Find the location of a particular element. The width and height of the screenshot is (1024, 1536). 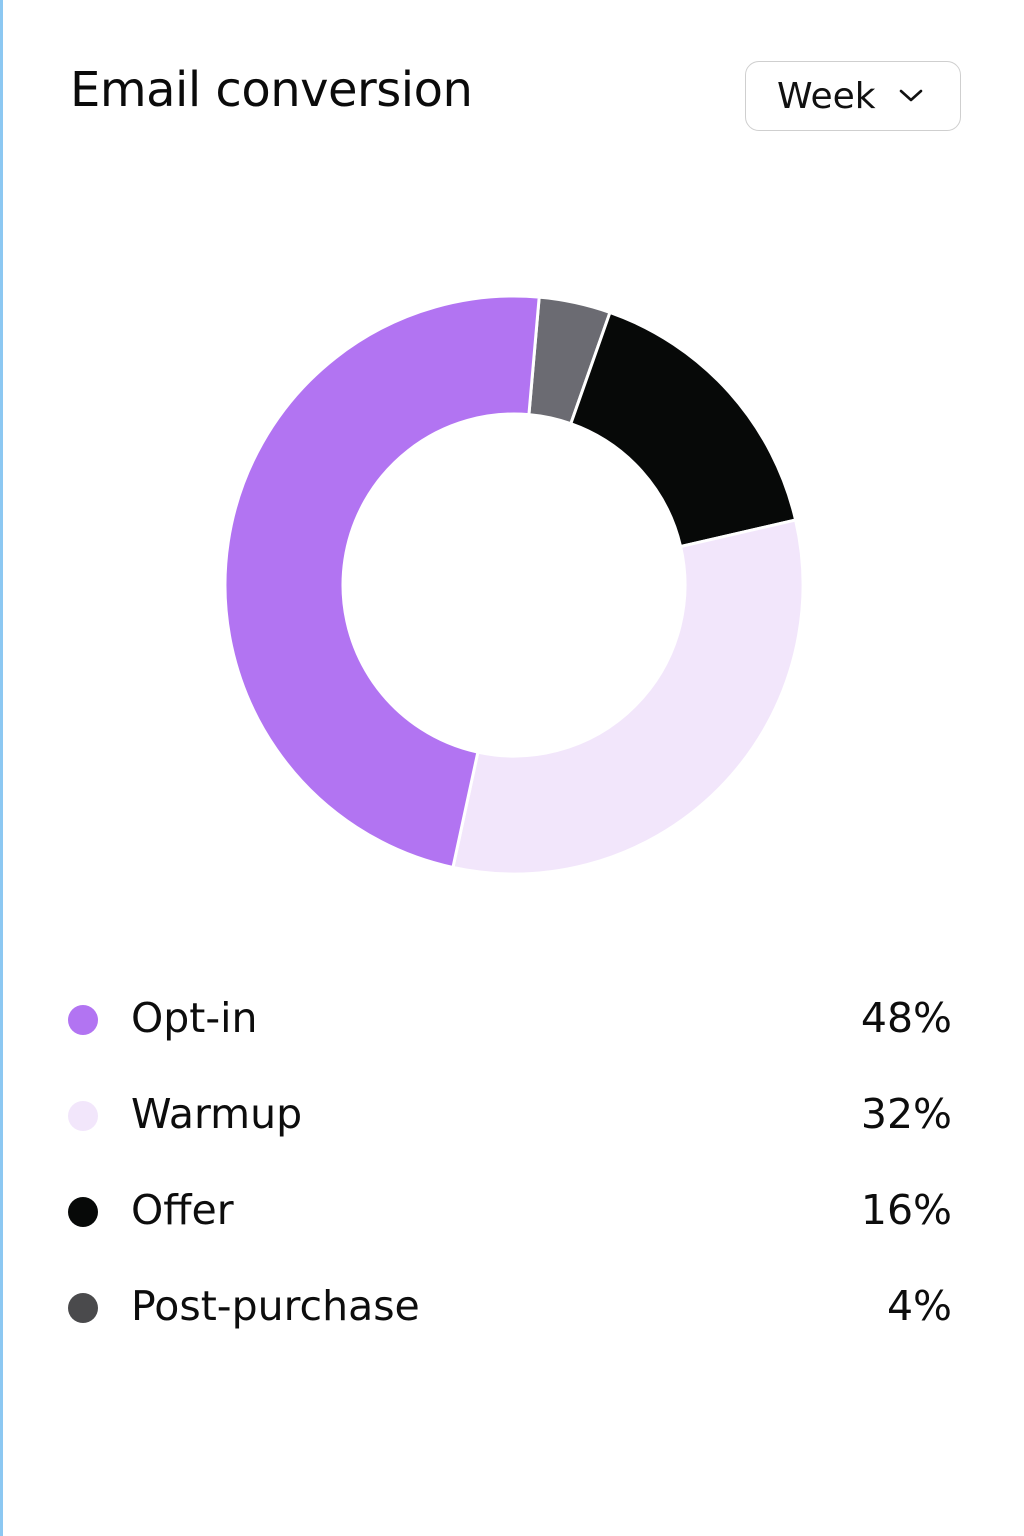

legend-value-opt-in: 48% is located at coordinates (906, 1018).